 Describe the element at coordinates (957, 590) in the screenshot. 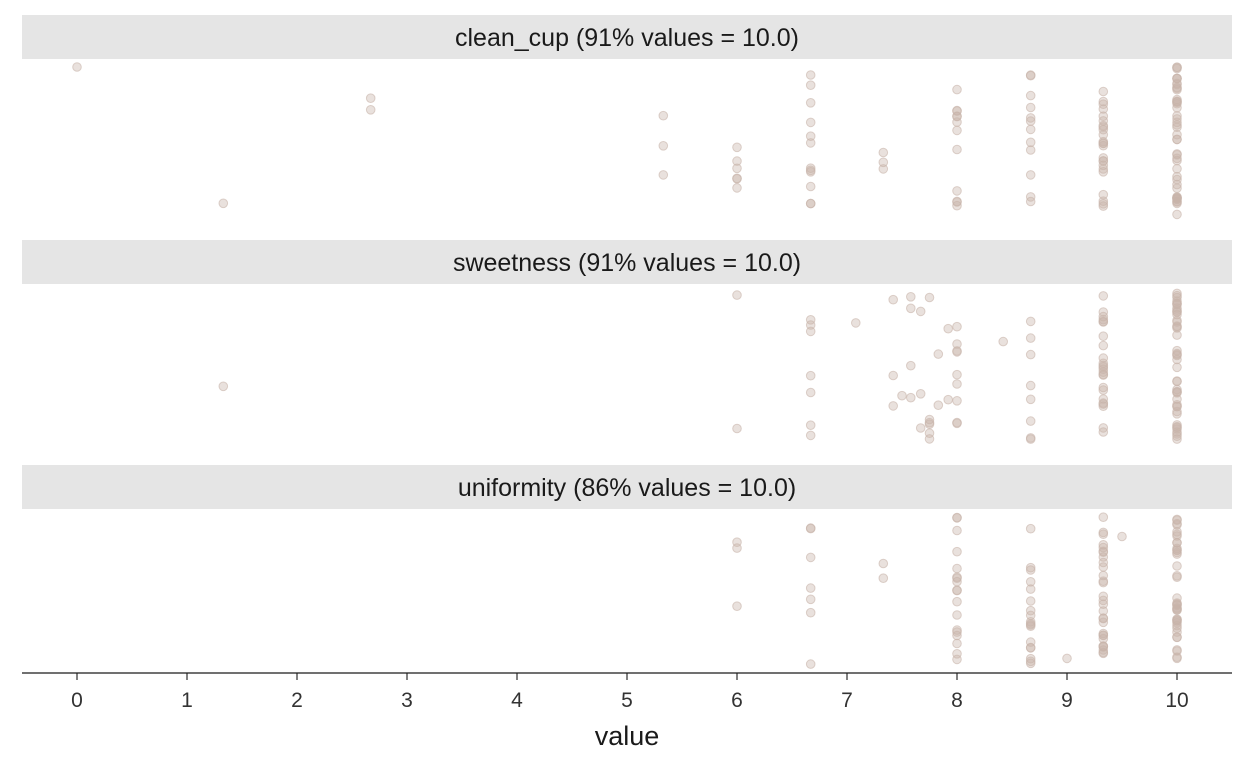

I see `facet-points` at that location.